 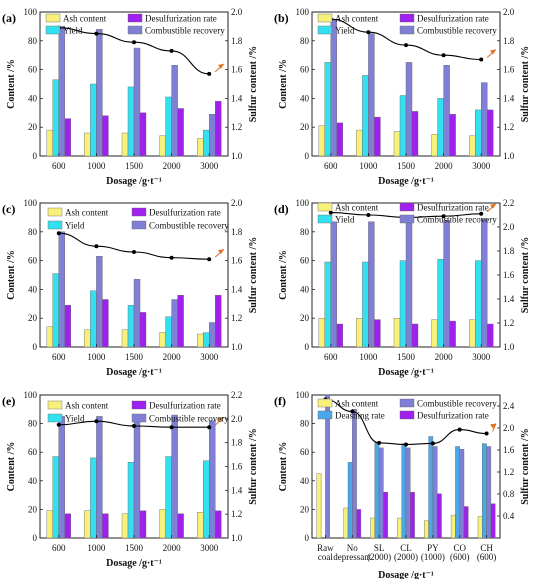 I want to click on x-tick-line: No, so click(x=352, y=548).